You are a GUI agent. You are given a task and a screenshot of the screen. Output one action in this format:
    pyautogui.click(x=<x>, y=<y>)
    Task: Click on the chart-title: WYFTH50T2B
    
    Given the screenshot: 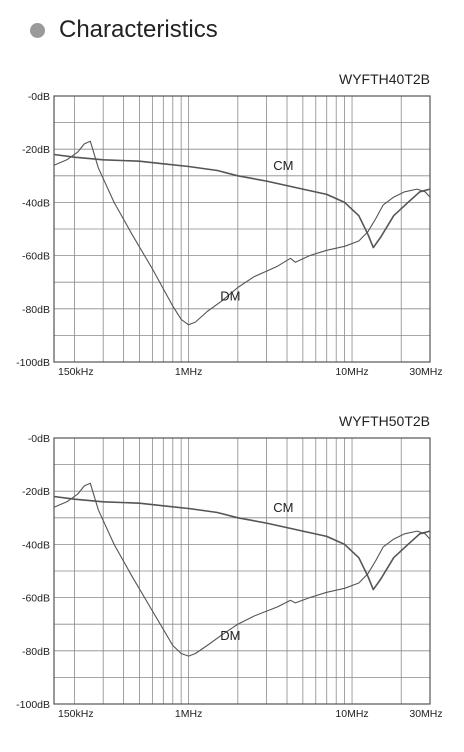 What is the action you would take?
    pyautogui.click(x=384, y=421)
    